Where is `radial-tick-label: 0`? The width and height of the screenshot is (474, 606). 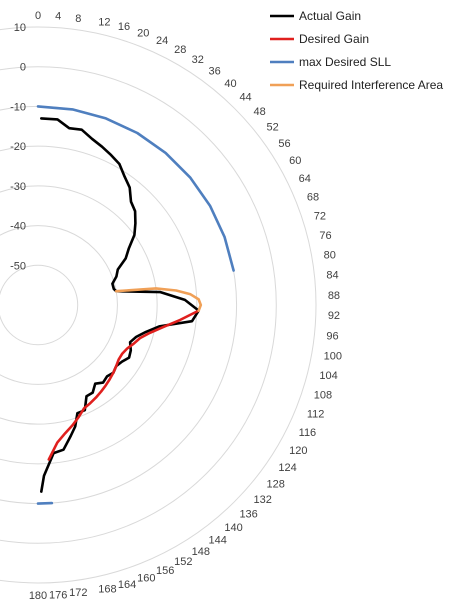
radial-tick-label: 0 is located at coordinates (23, 68).